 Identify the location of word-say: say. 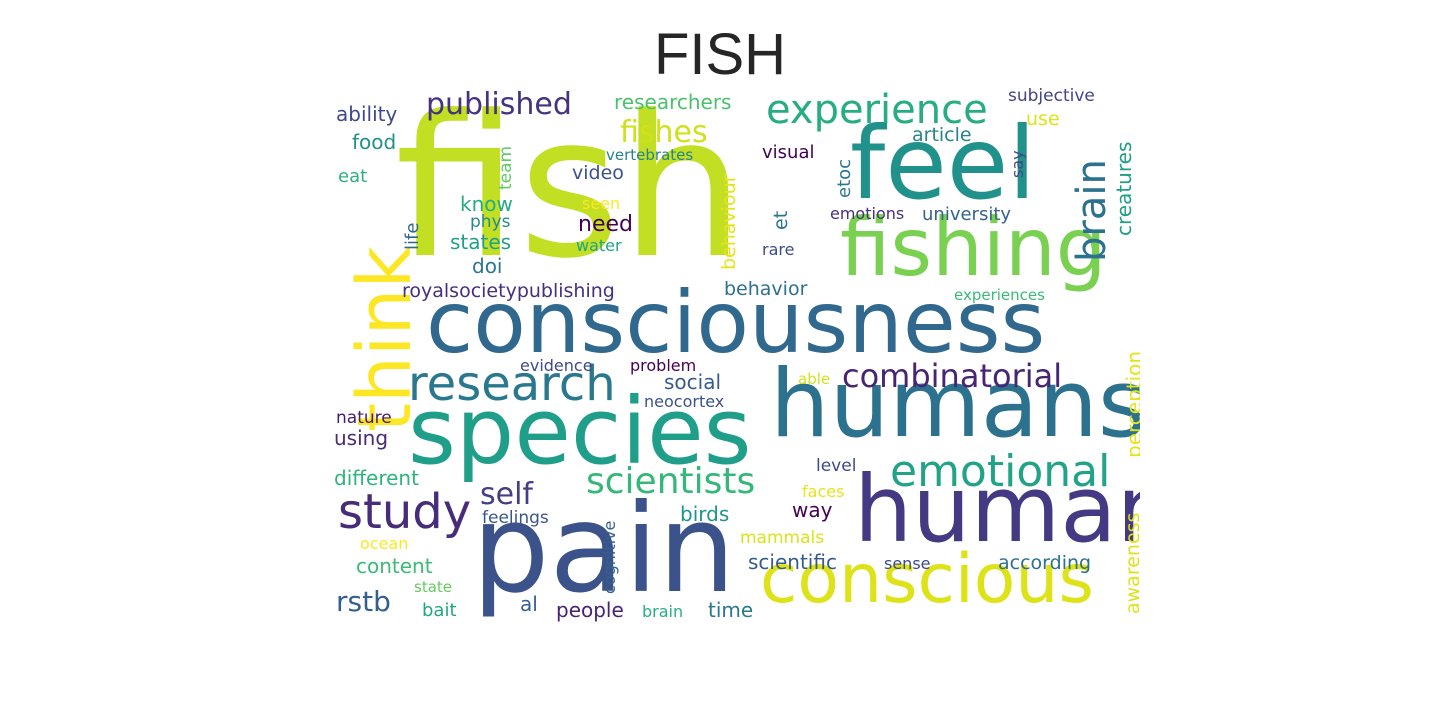
(1017, 164).